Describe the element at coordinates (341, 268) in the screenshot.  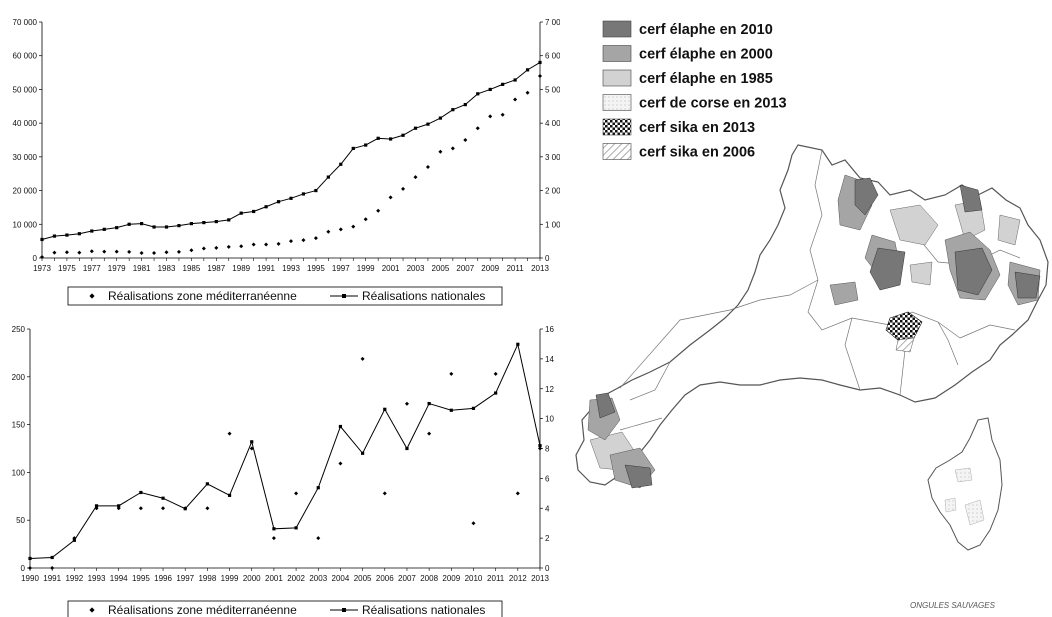
I see `x-tick-label: 1997` at that location.